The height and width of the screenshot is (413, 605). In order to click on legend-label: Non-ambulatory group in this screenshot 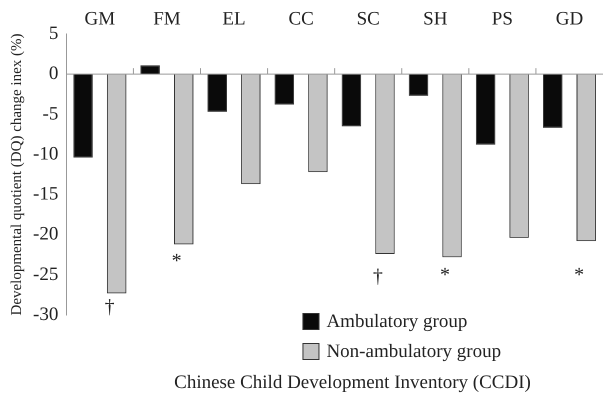, I will do `click(414, 351)`.